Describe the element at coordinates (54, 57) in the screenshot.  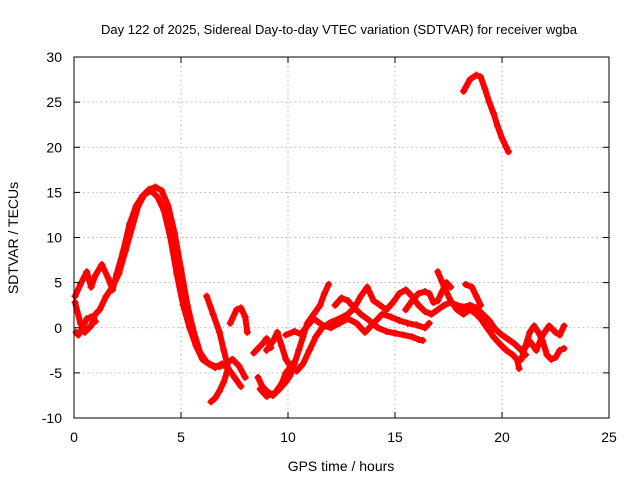
I see `y-tick-label: 30` at that location.